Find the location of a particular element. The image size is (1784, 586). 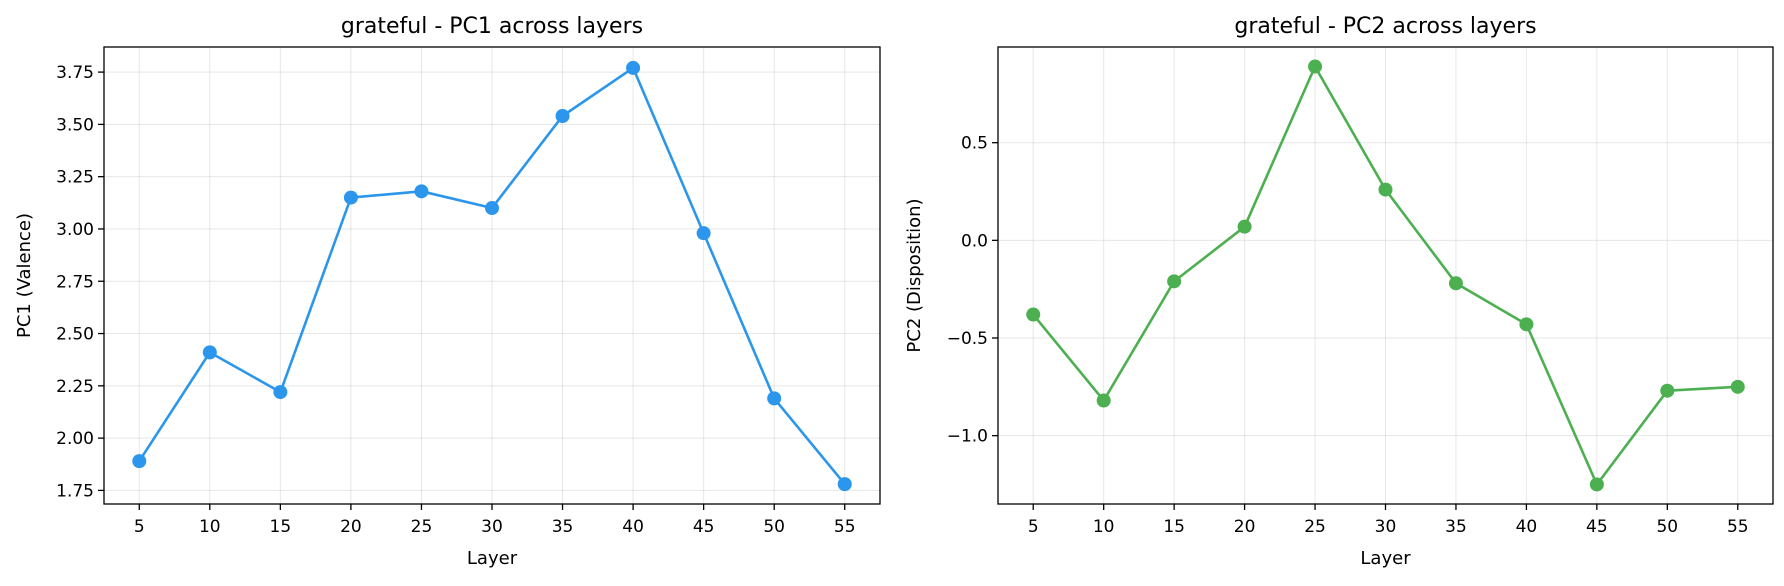

y-tick-label: −0.5 is located at coordinates (967, 339).